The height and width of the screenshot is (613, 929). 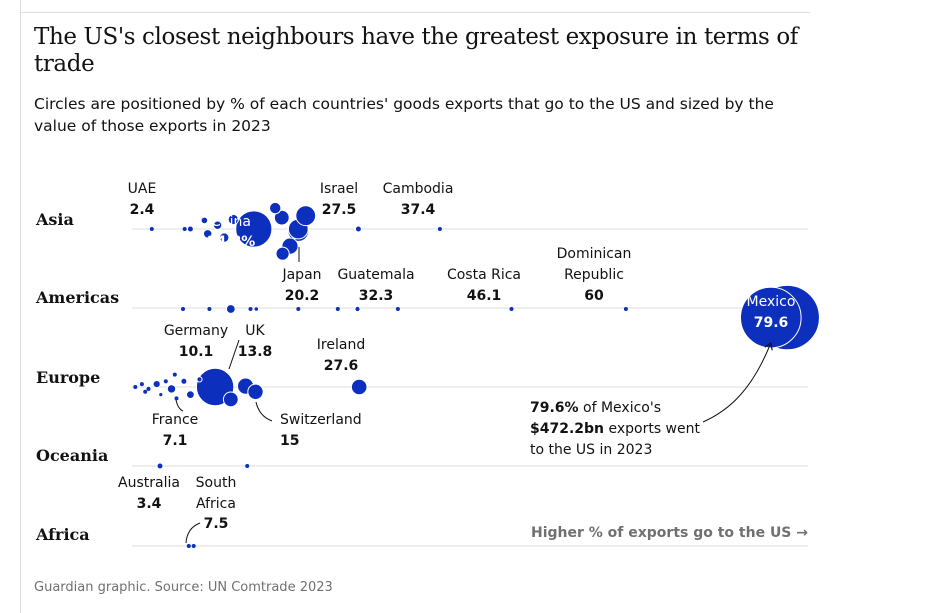 What do you see at coordinates (321, 420) in the screenshot?
I see `label-switzerland-name: Switzerland` at bounding box center [321, 420].